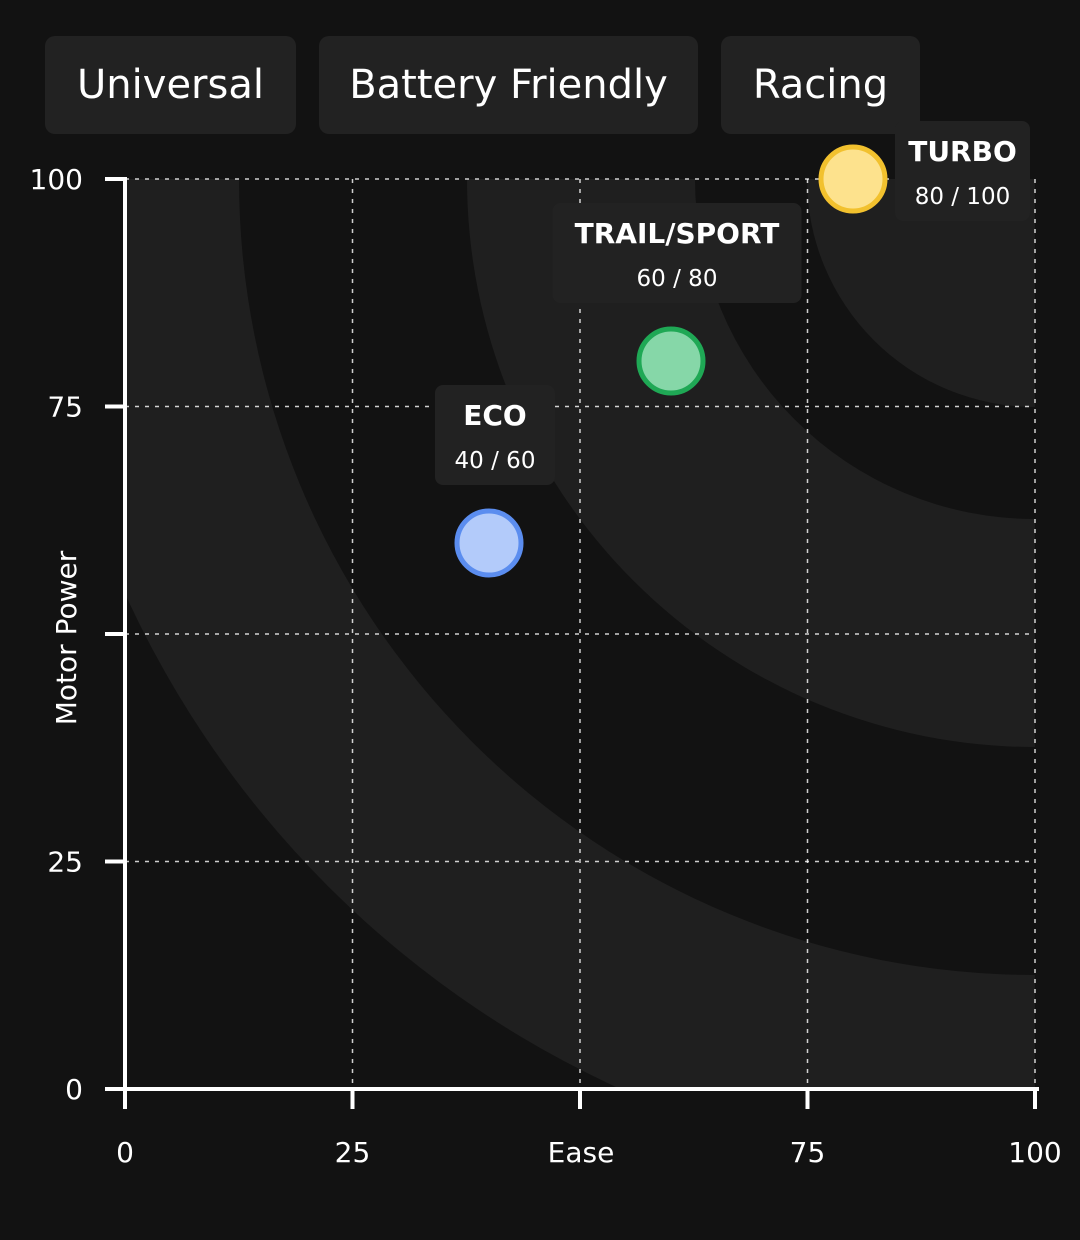 Image resolution: width=1080 pixels, height=1240 pixels. I want to click on preset-tabs: Universal Battery Friendly Racing, so click(540, 70).